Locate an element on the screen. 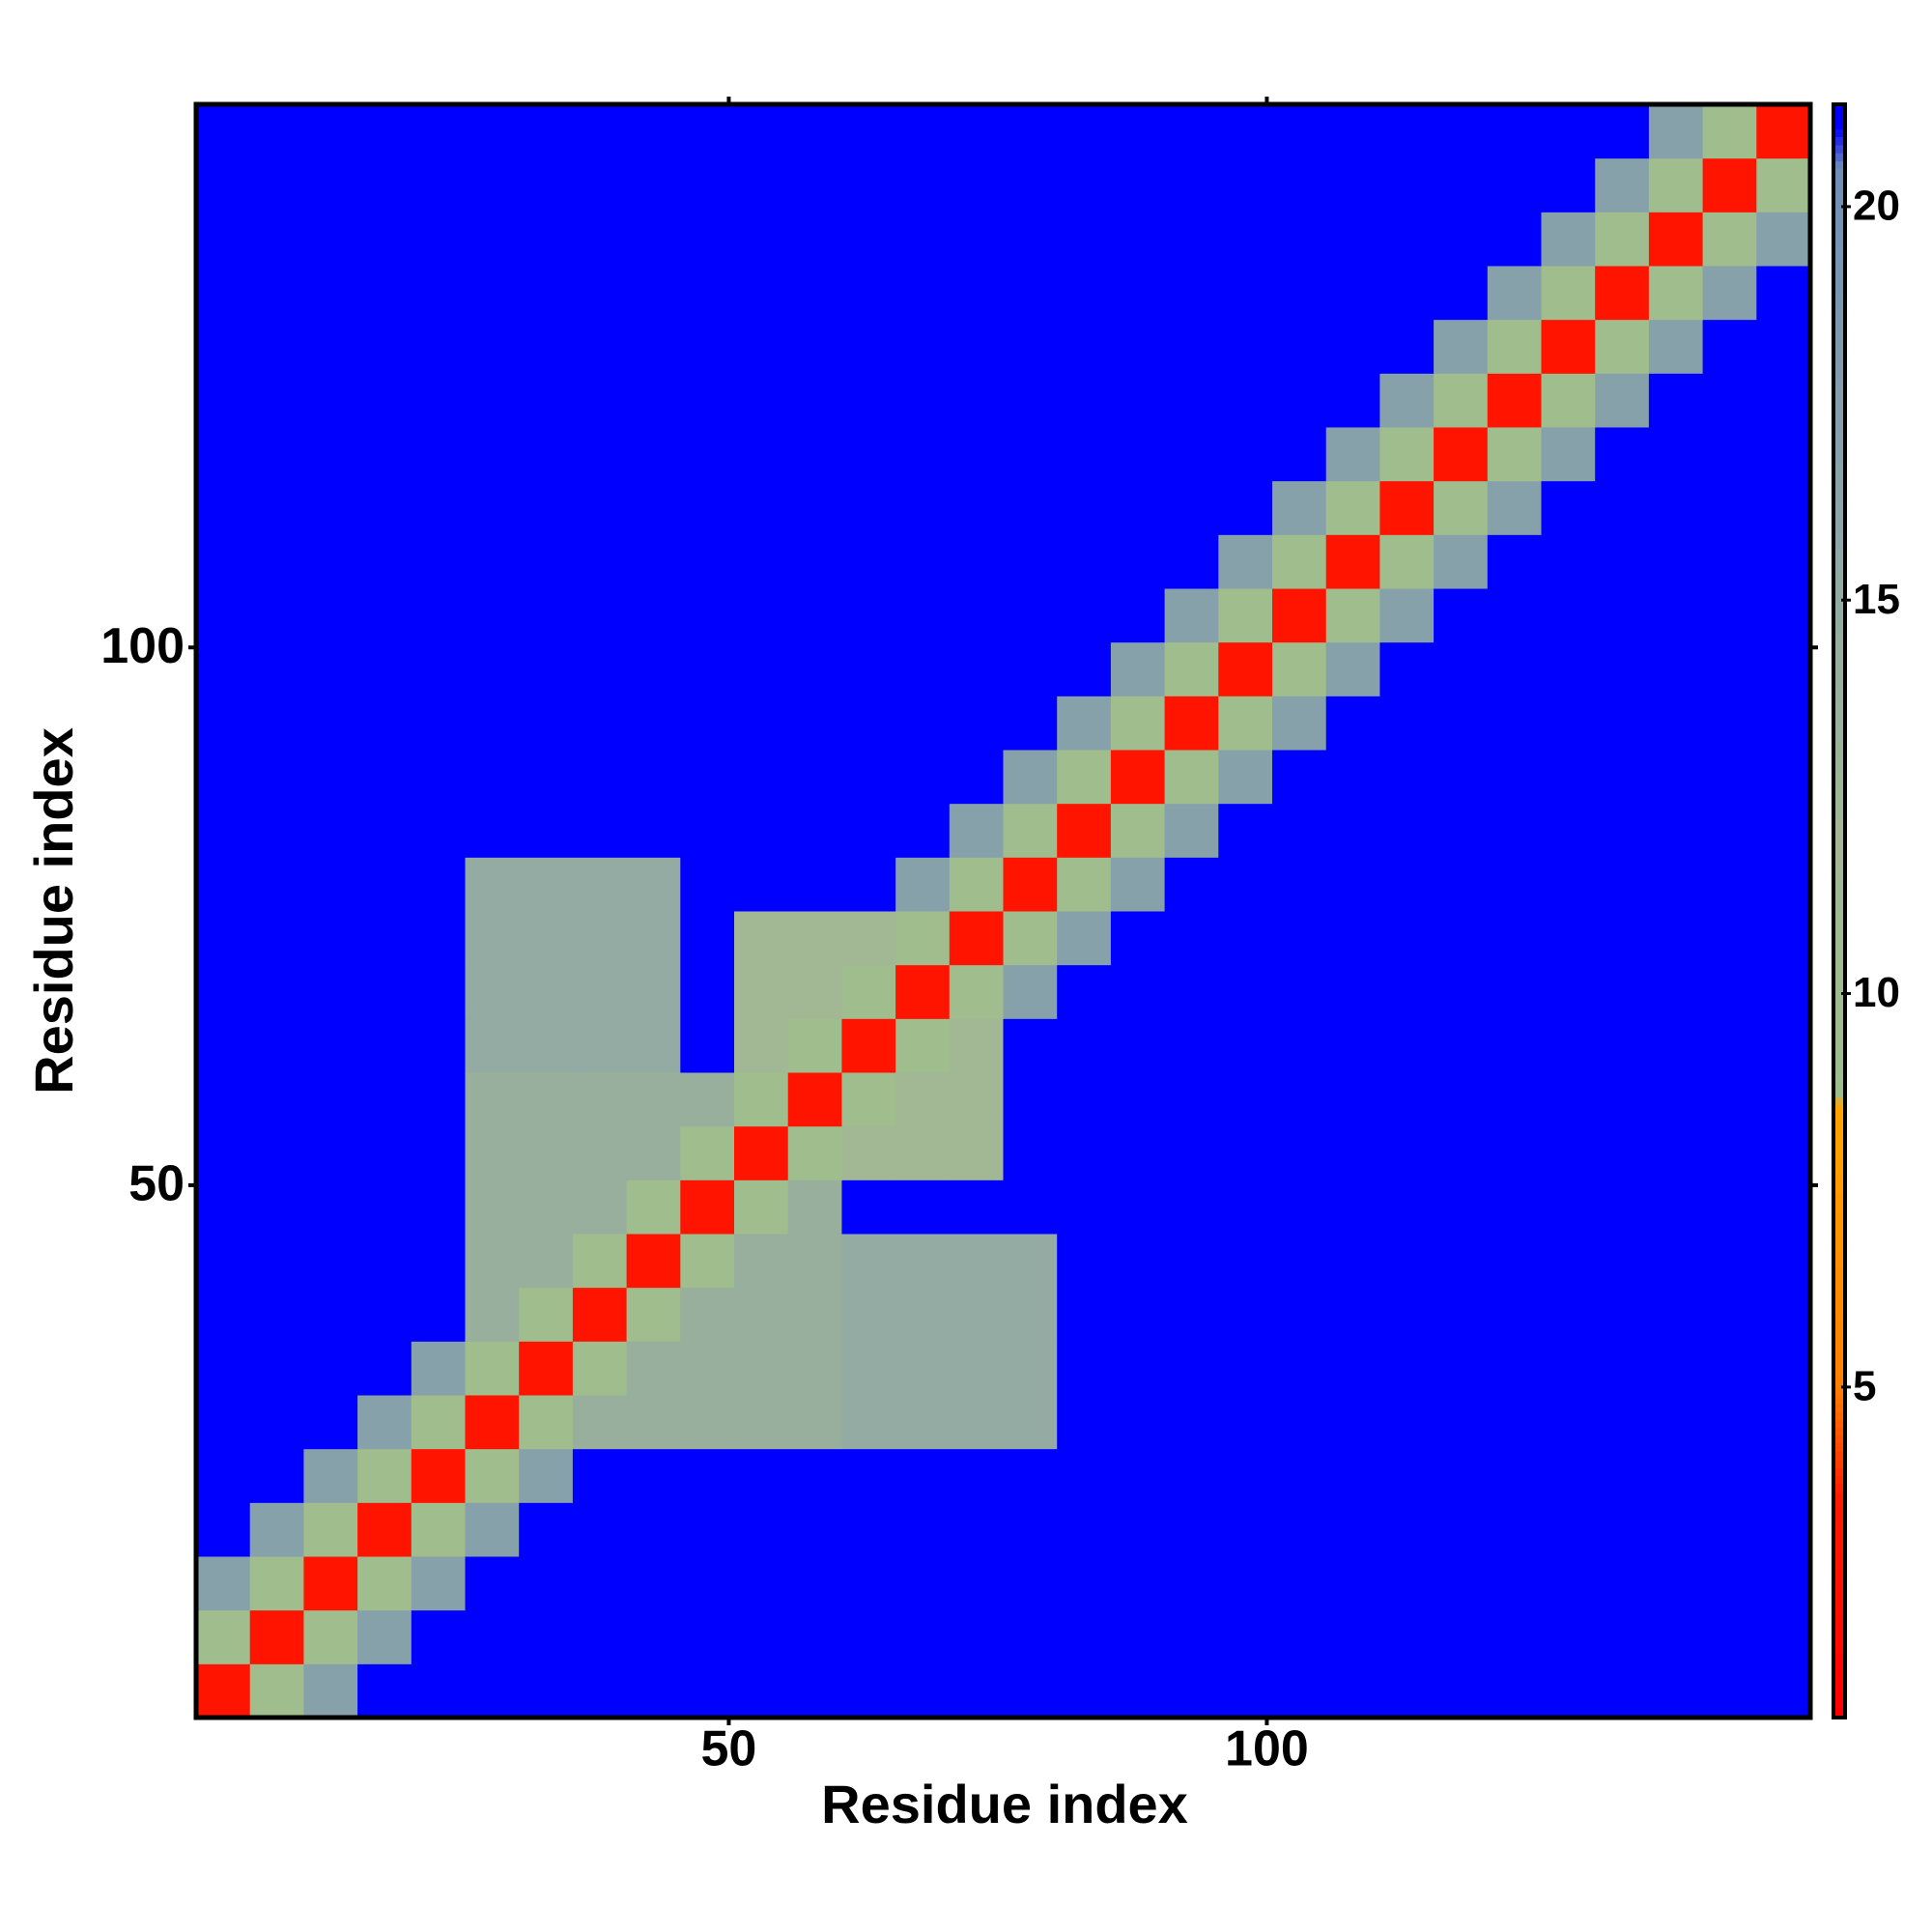 This screenshot has width=1932, height=1932. colorbar-tick-label: 5 is located at coordinates (1864, 1385).